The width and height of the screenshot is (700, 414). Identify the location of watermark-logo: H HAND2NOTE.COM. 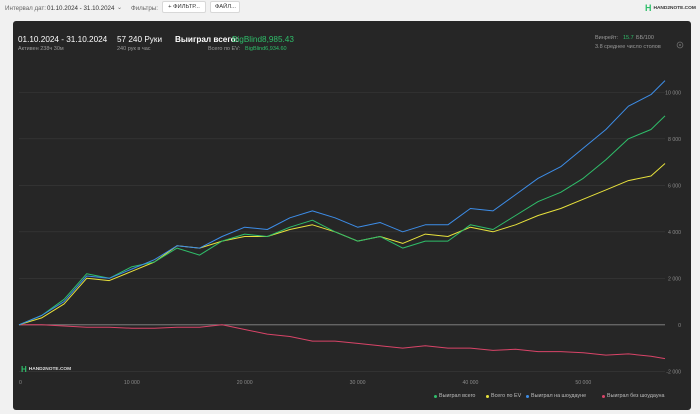
(46, 369).